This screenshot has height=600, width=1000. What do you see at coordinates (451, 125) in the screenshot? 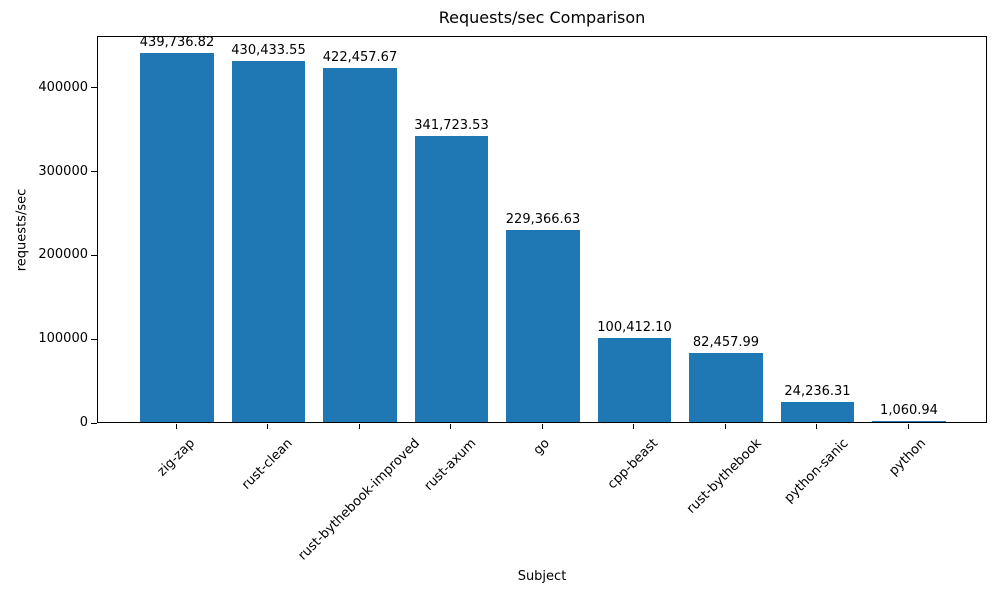
I see `bar-value-label: 341,723.53` at bounding box center [451, 125].